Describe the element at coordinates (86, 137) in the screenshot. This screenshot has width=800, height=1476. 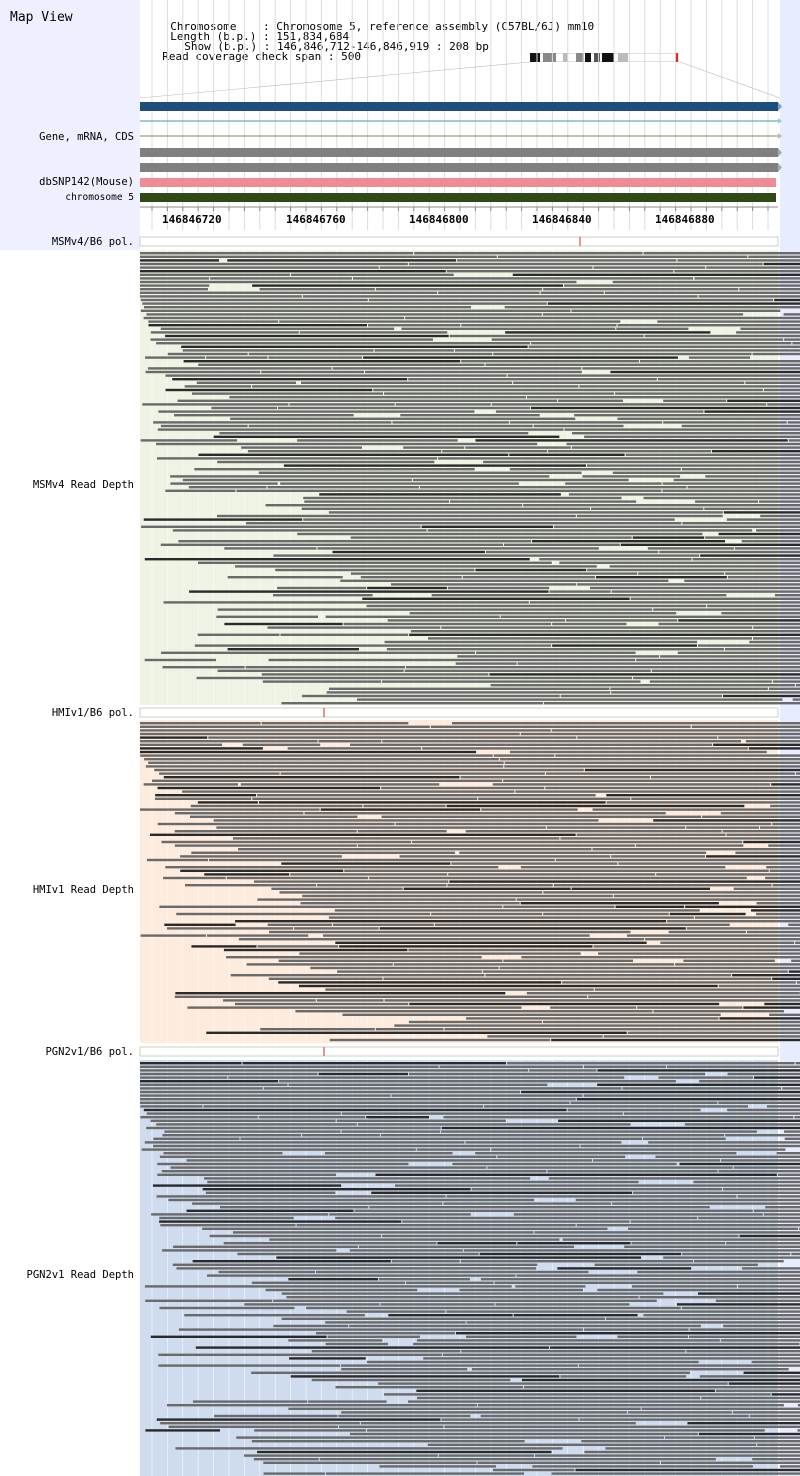
I see `gene-track-label: Gene, mRNA, CDS` at that location.